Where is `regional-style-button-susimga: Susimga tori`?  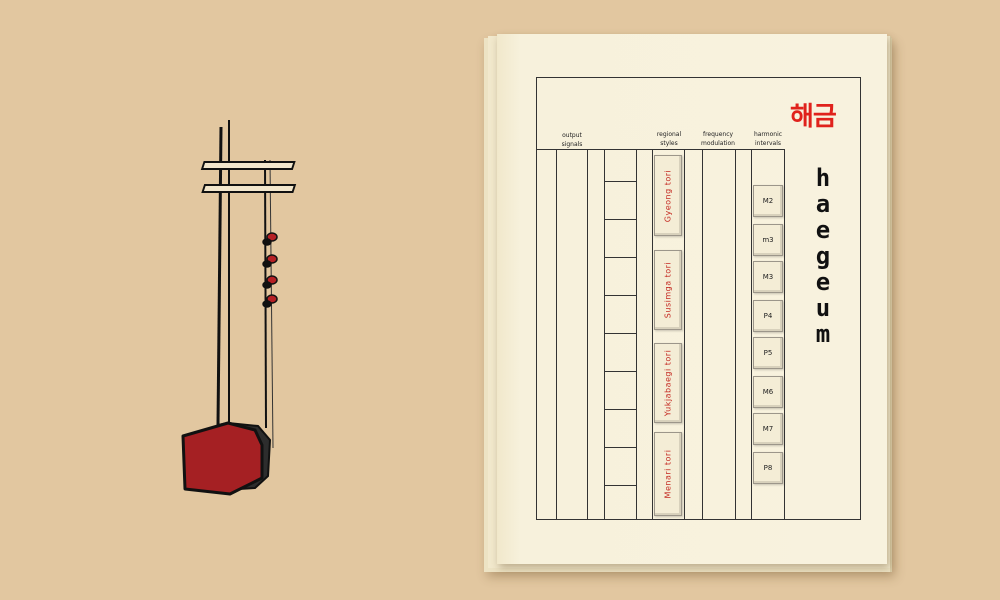
regional-style-button-susimga: Susimga tori is located at coordinates (668, 290).